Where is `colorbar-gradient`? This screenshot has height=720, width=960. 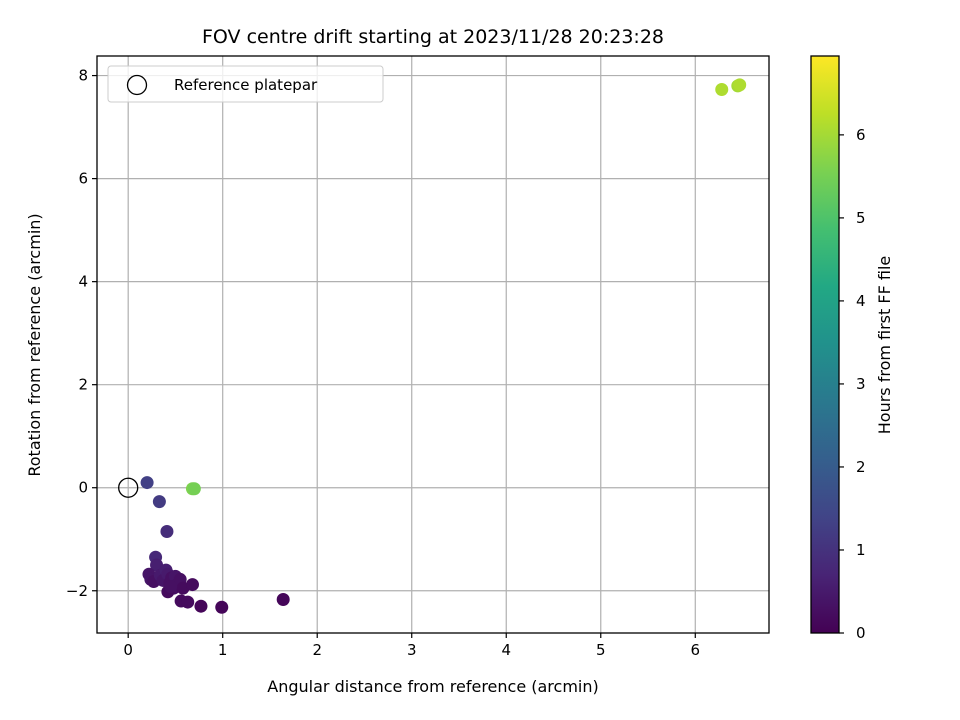 colorbar-gradient is located at coordinates (825, 344).